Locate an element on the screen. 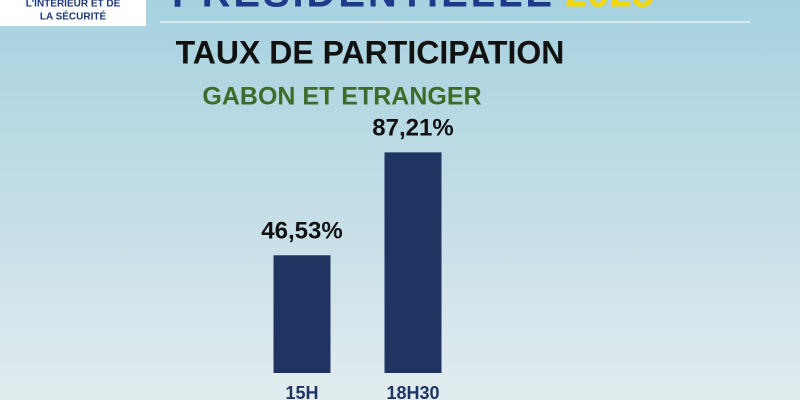  logo-box is located at coordinates (73, 13).